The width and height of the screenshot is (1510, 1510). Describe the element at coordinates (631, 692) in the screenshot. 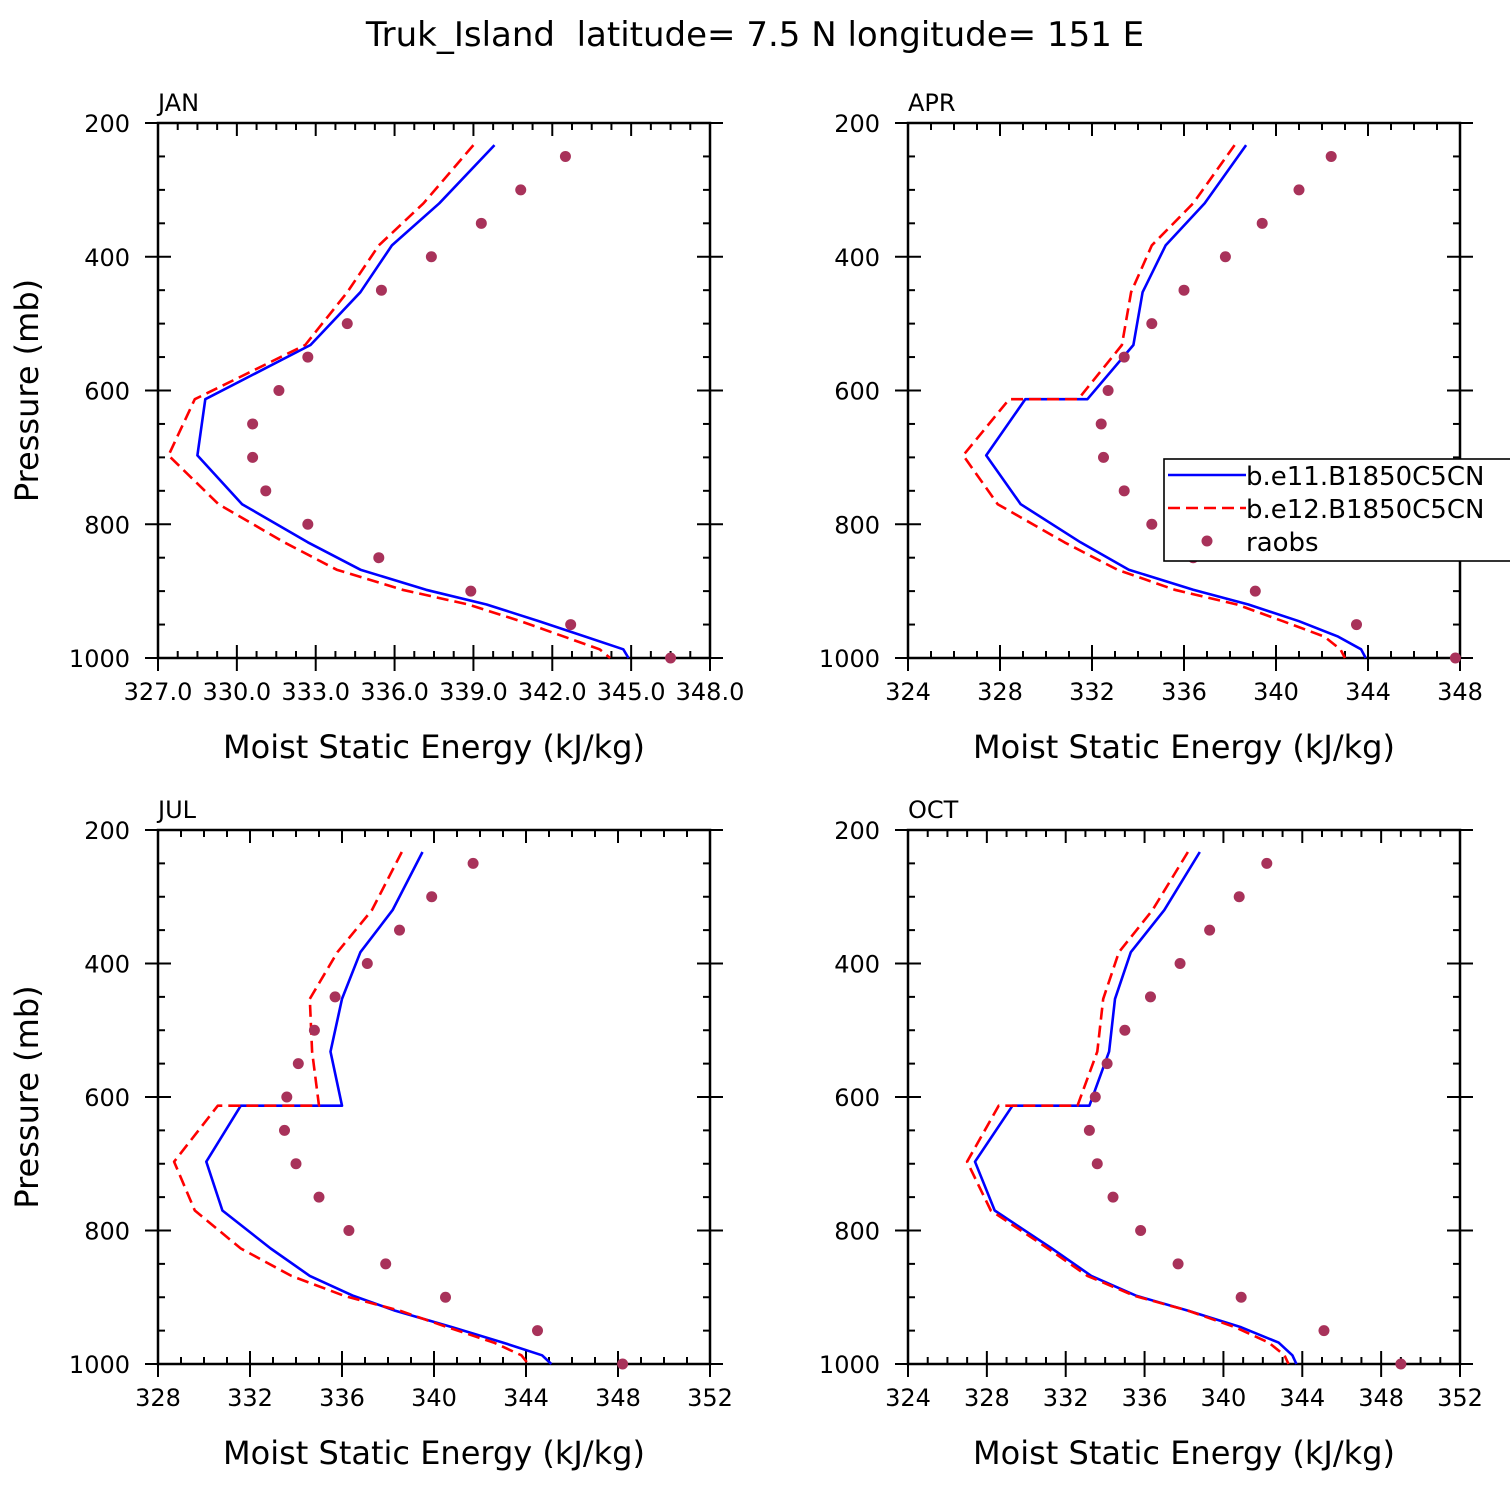

I see `x-tick-label: 345.0` at that location.